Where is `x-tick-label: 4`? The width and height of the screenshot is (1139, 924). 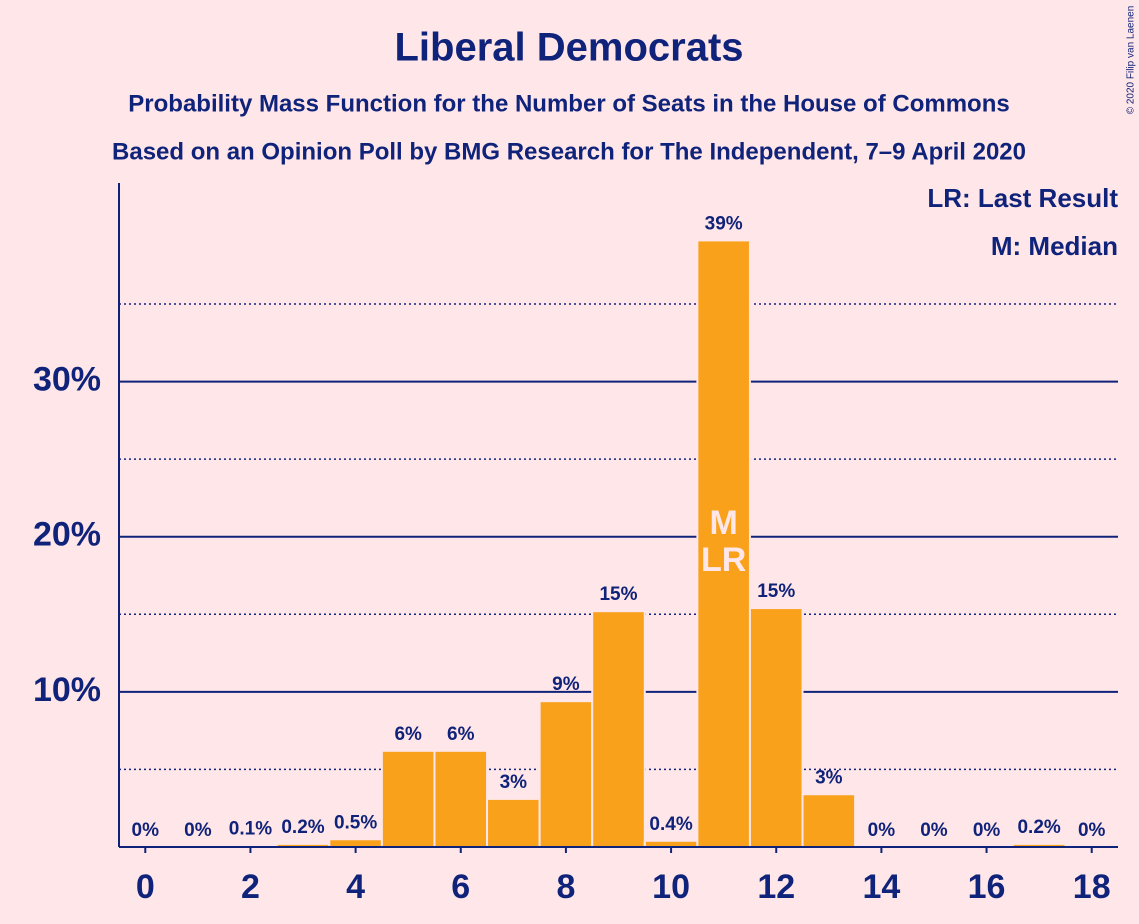 x-tick-label: 4 is located at coordinates (355, 887).